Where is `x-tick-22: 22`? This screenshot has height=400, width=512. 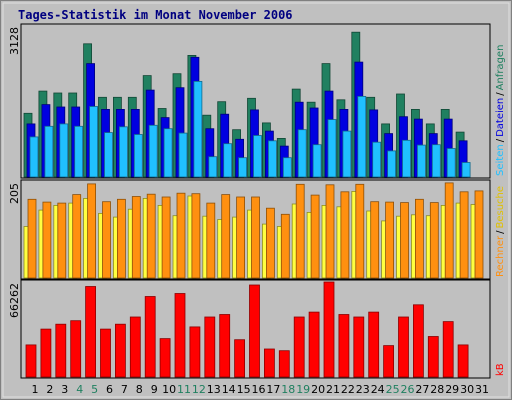
x-tick-22: 22 is located at coordinates (348, 389).